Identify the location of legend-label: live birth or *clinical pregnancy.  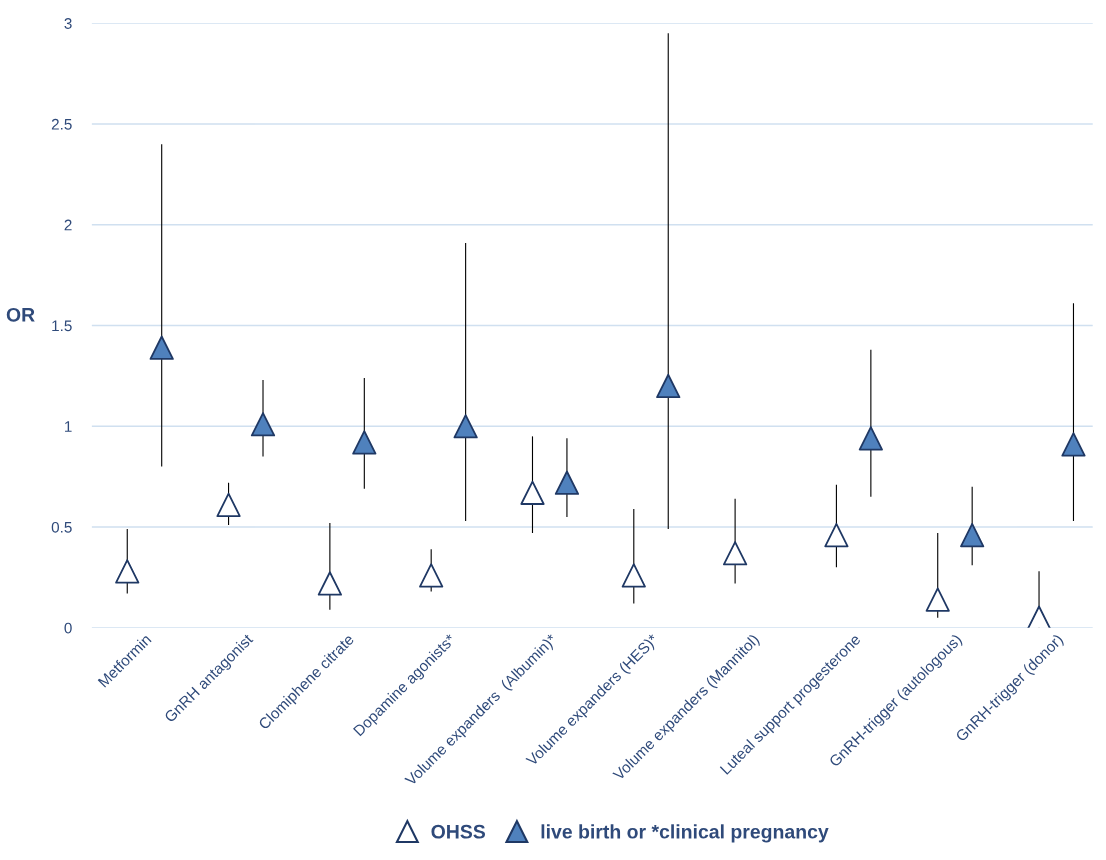
(685, 833).